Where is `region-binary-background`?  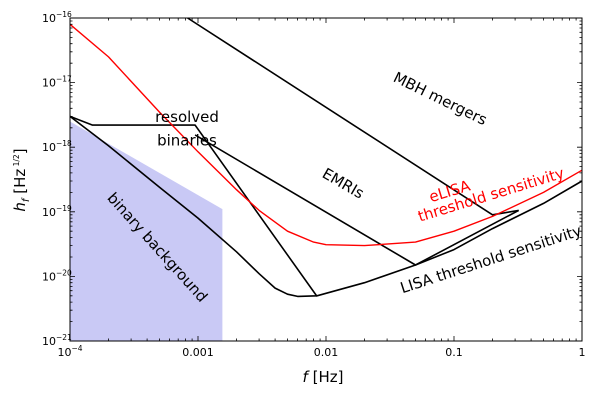 region-binary-background is located at coordinates (146, 231).